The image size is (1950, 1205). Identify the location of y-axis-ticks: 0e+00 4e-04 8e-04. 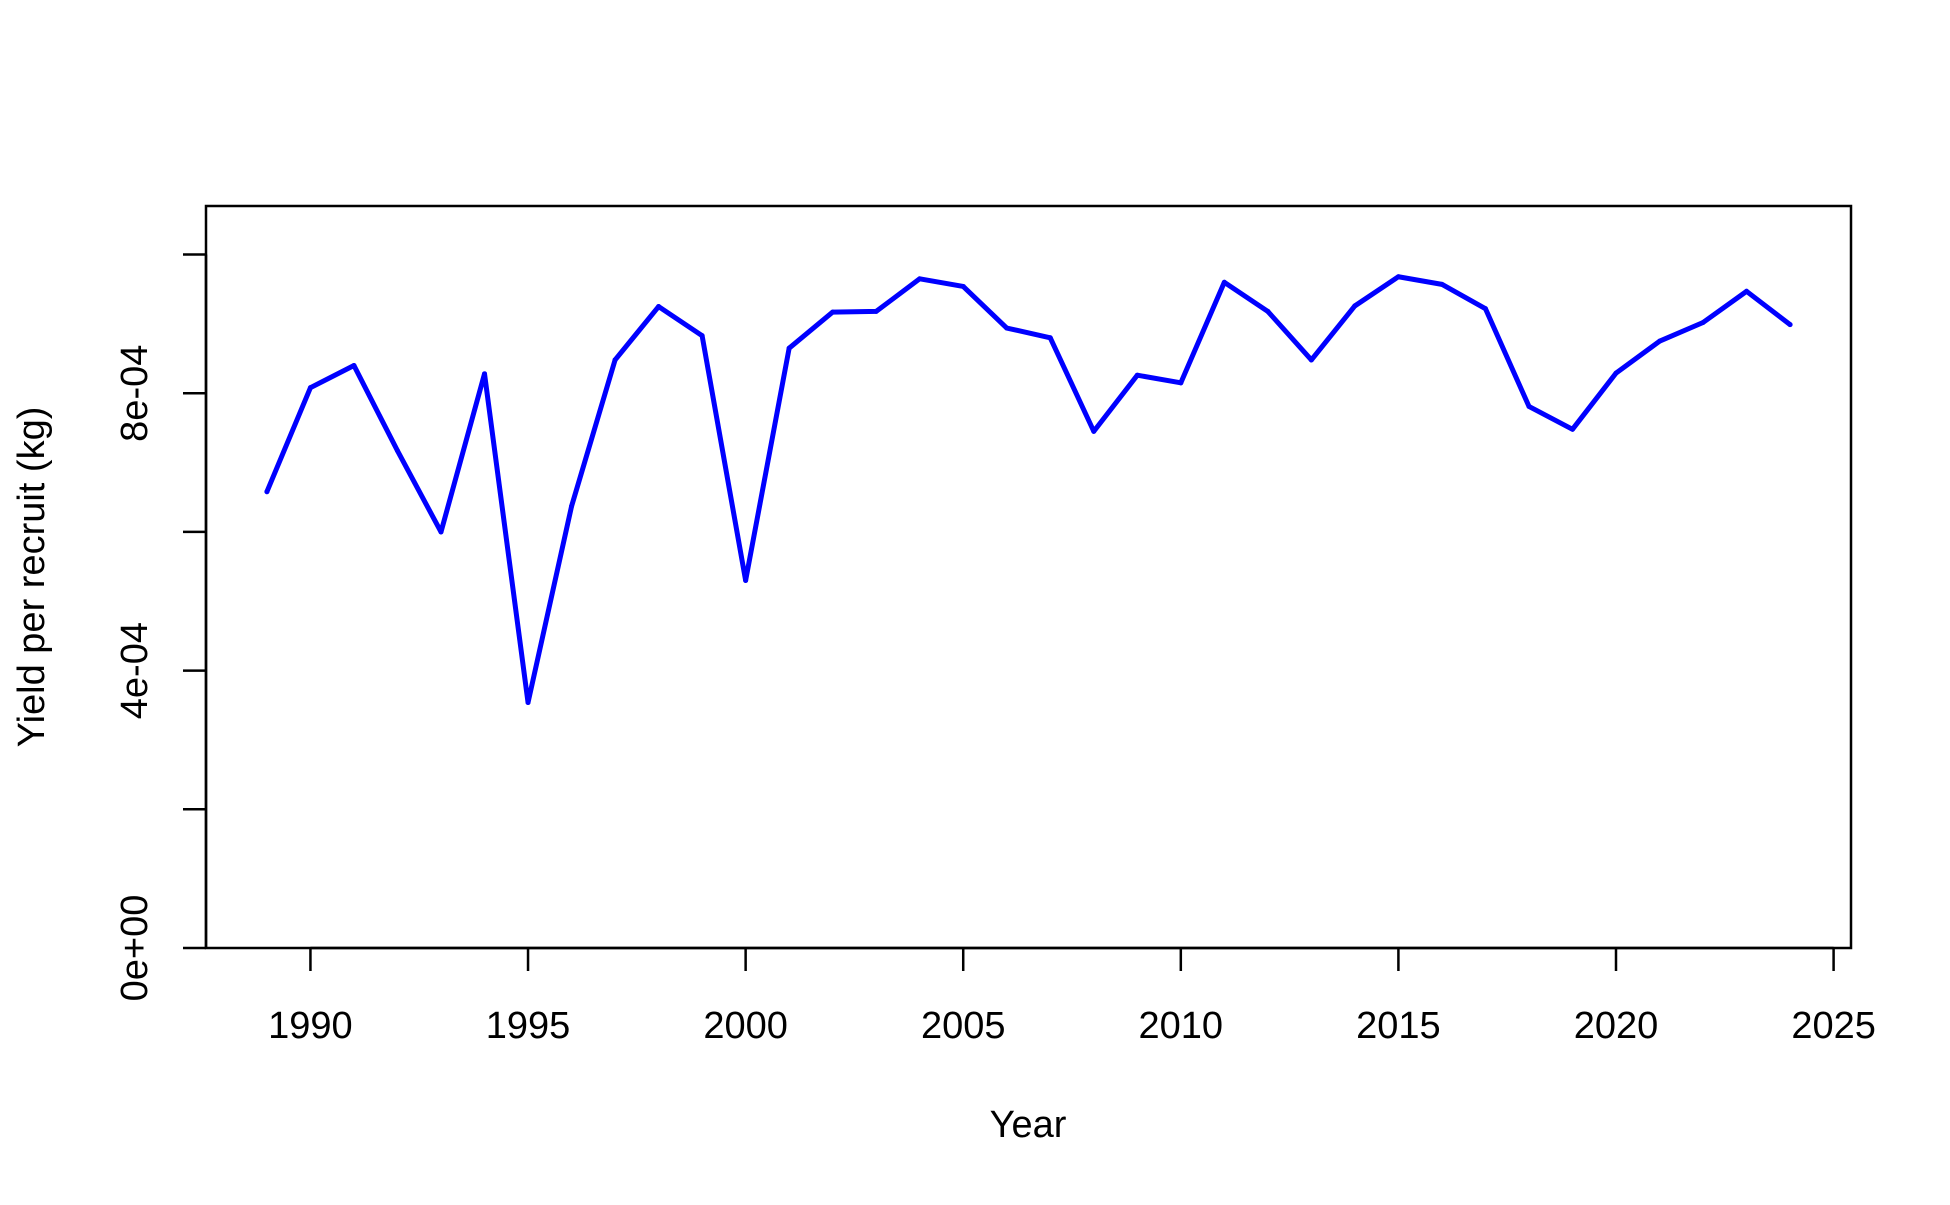
(160, 627).